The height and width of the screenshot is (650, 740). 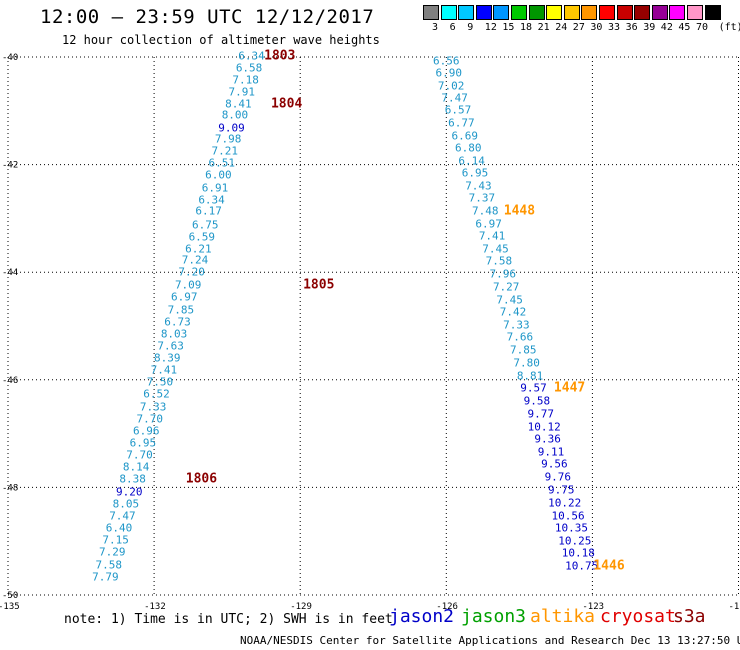 What do you see at coordinates (458, 110) in the screenshot?
I see `wave-height-label: 6.57` at bounding box center [458, 110].